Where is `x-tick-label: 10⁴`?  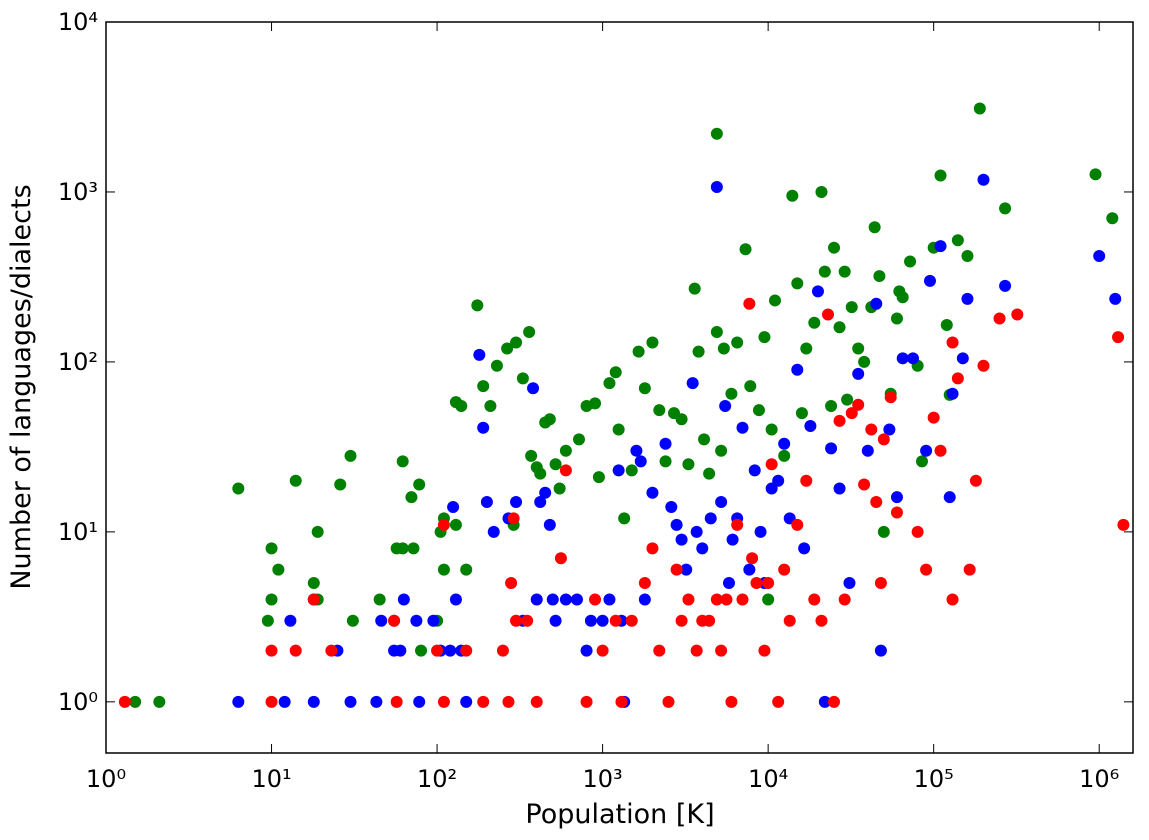
x-tick-label: 10⁴ is located at coordinates (768, 779).